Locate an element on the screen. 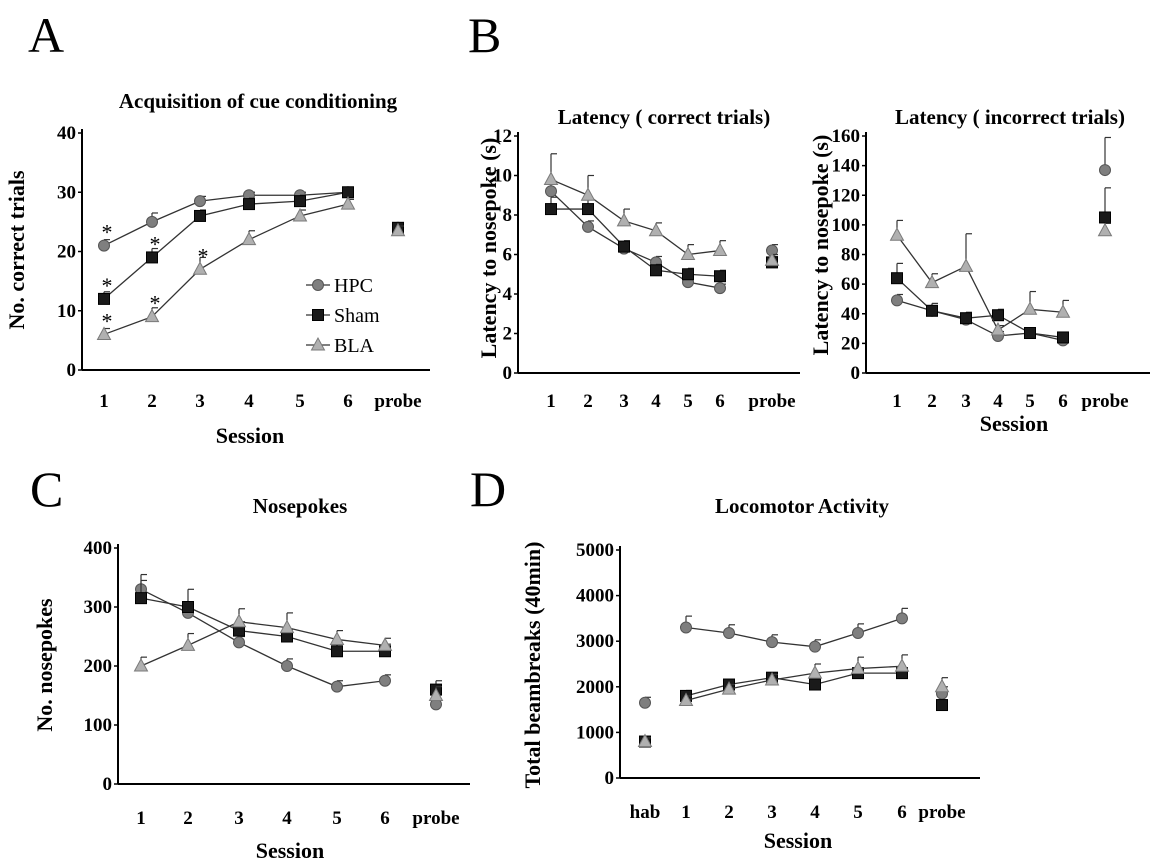 The width and height of the screenshot is (1161, 864). chart-title: Nosepokes is located at coordinates (300, 506).